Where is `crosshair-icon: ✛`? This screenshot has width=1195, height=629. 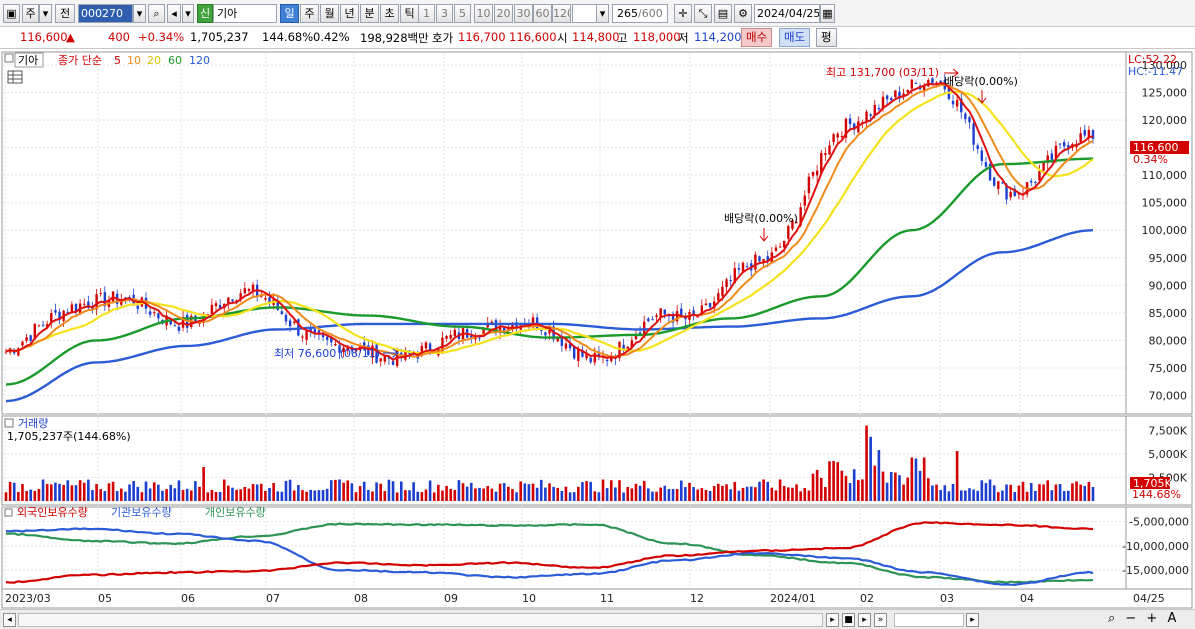
crosshair-icon: ✛ is located at coordinates (683, 13).